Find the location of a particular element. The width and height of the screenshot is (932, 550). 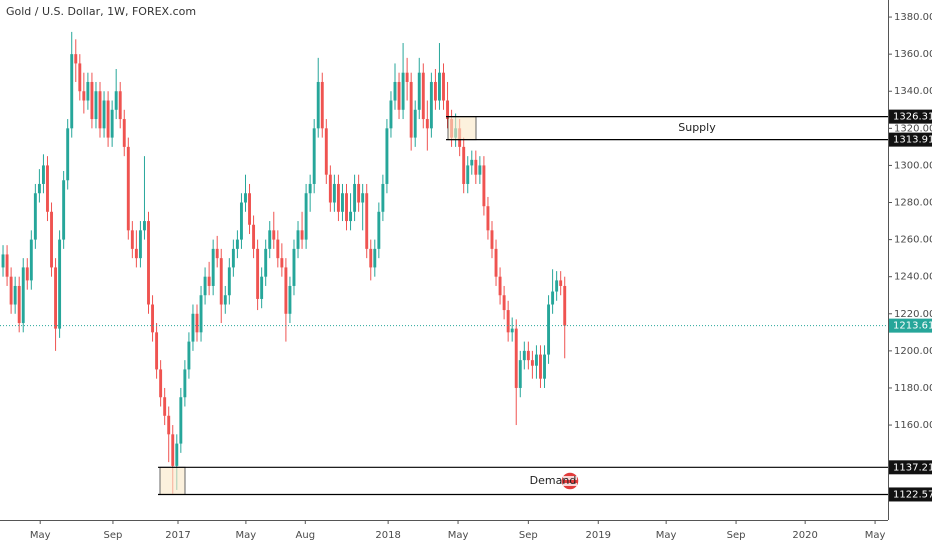

chart-title: Gold / U.S. Dollar, 1W, FOREX.com is located at coordinates (101, 11).